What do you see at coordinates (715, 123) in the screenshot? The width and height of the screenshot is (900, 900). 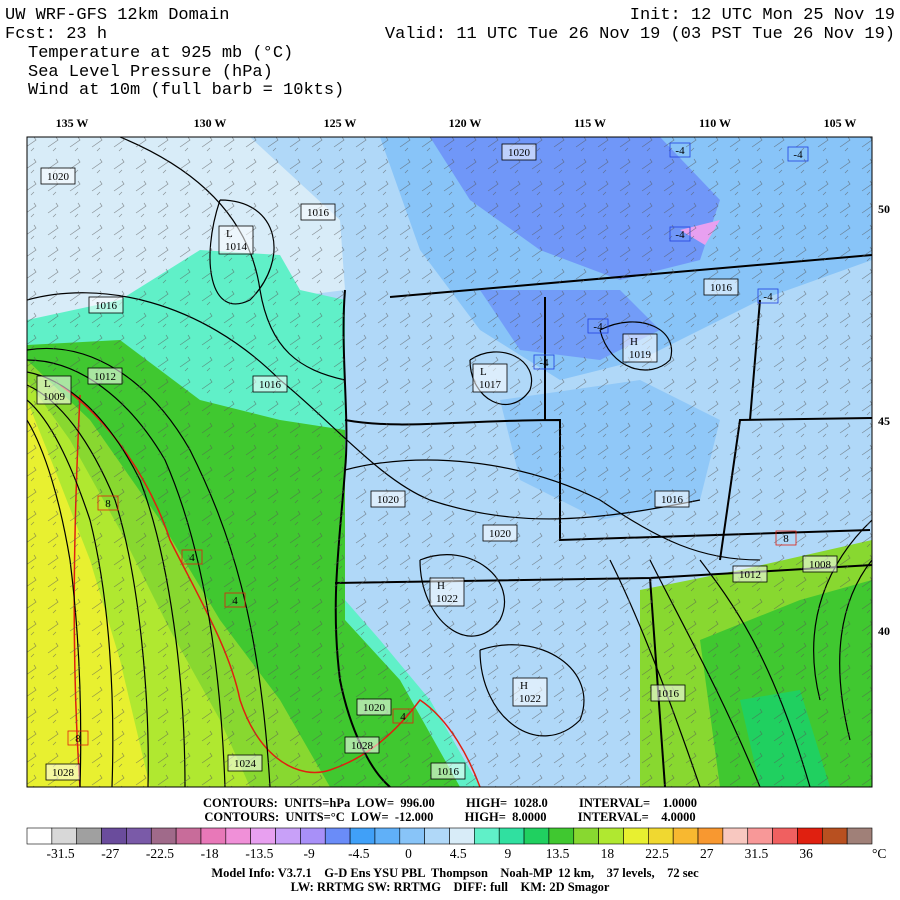 I see `longitude-label: 110 W` at bounding box center [715, 123].